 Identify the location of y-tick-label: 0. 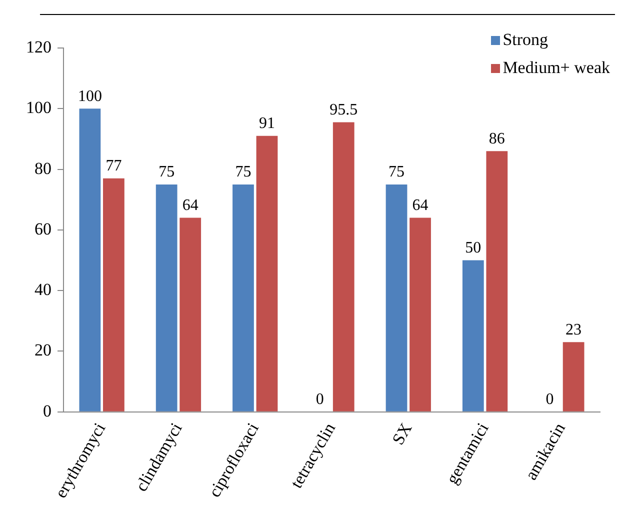
(47, 410).